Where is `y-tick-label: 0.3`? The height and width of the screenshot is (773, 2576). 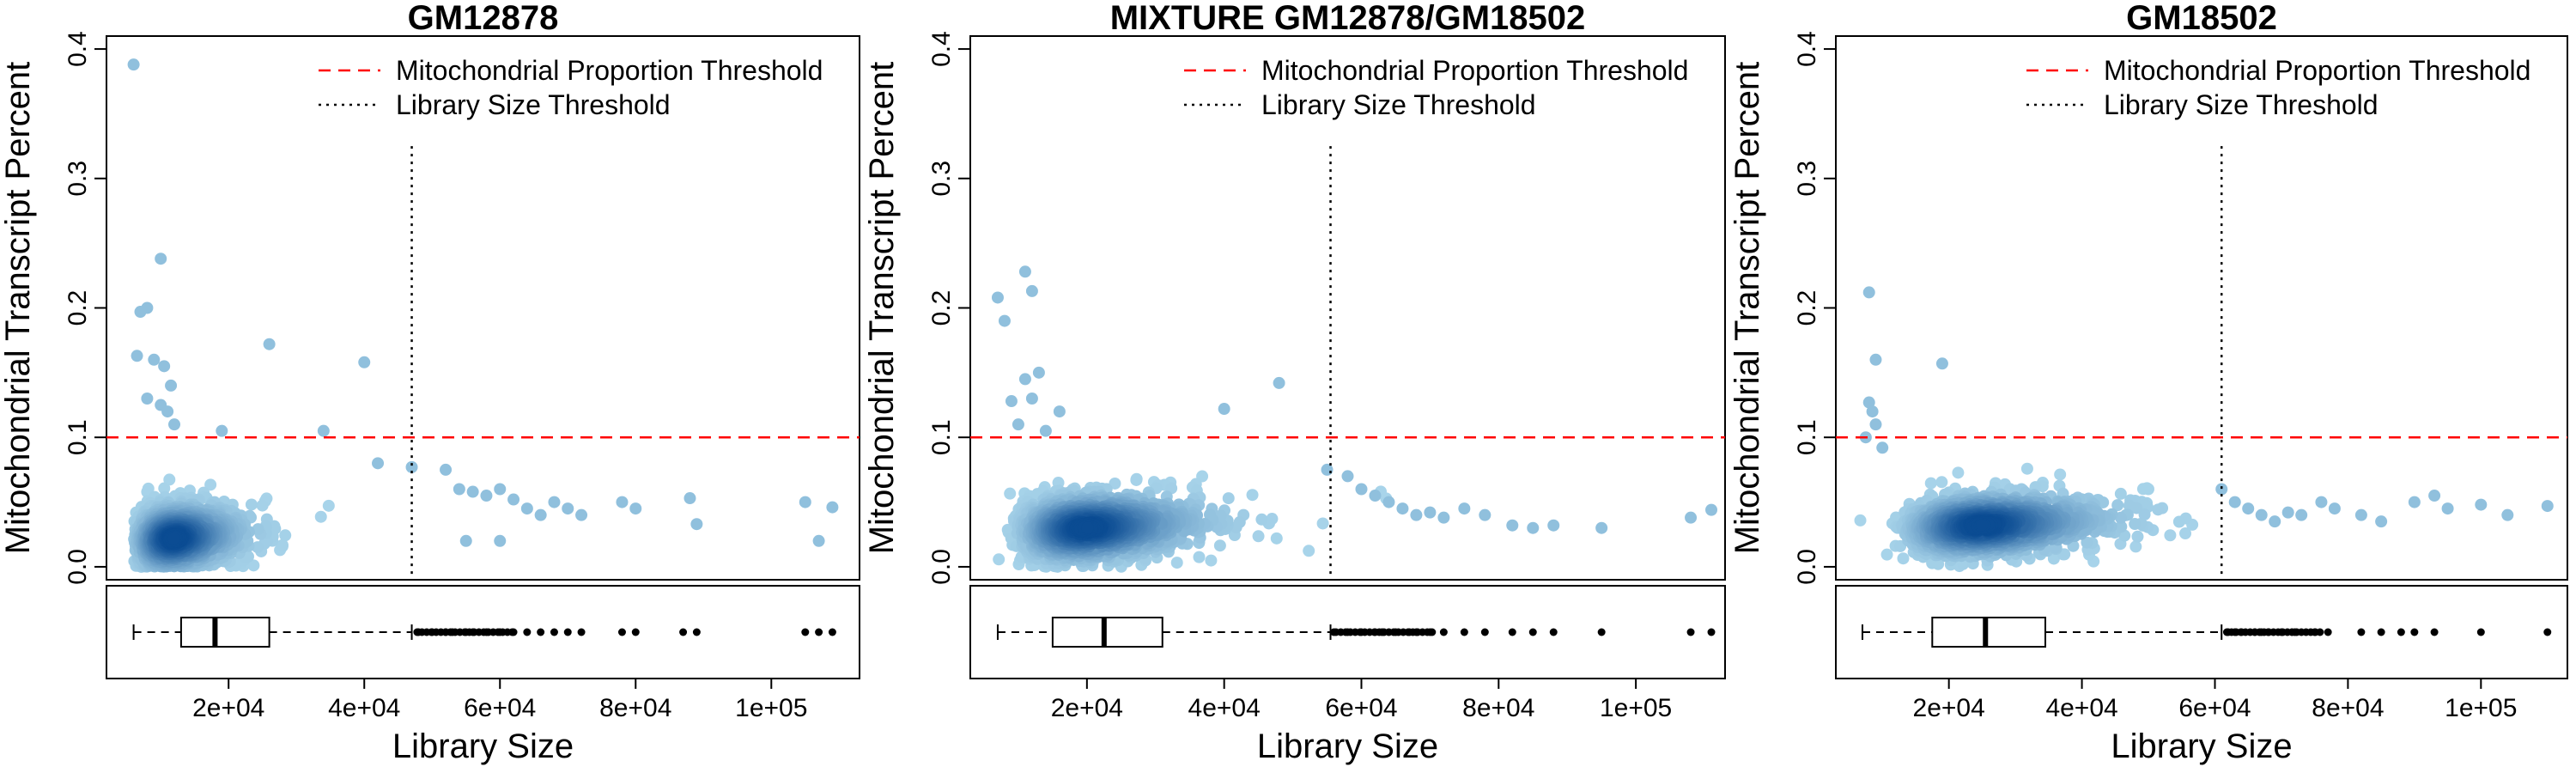 y-tick-label: 0.3 is located at coordinates (941, 179).